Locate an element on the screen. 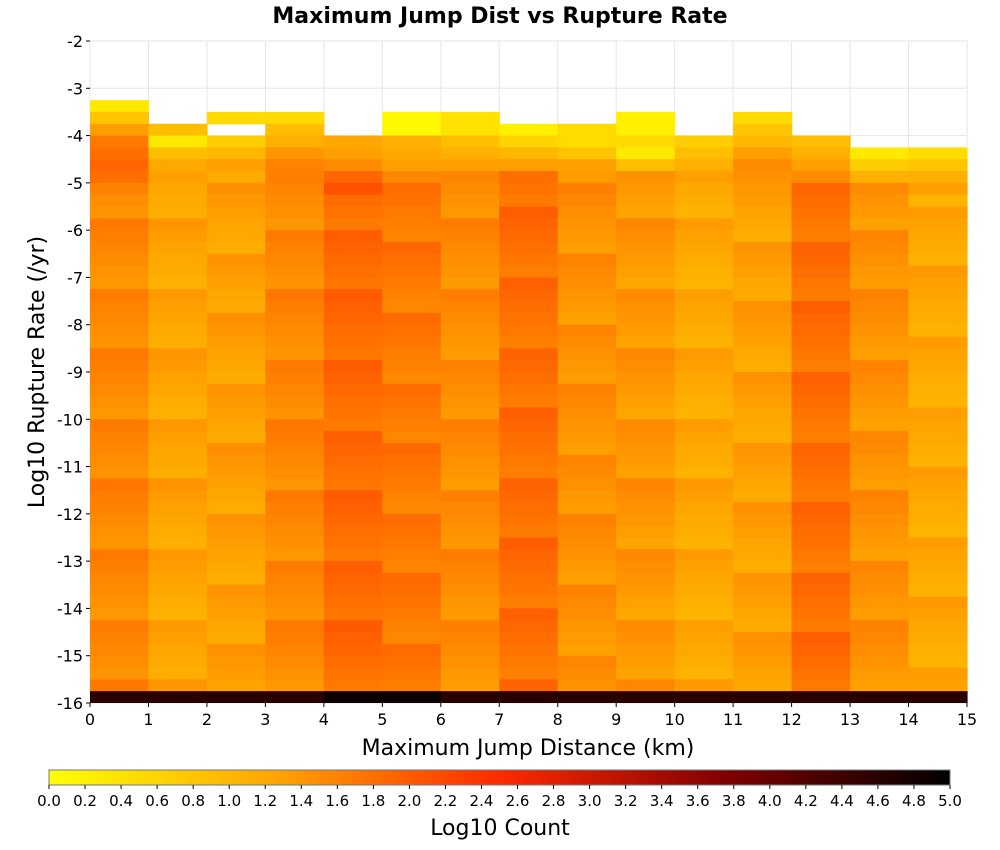  y-tick-label: -16 is located at coordinates (70, 703).